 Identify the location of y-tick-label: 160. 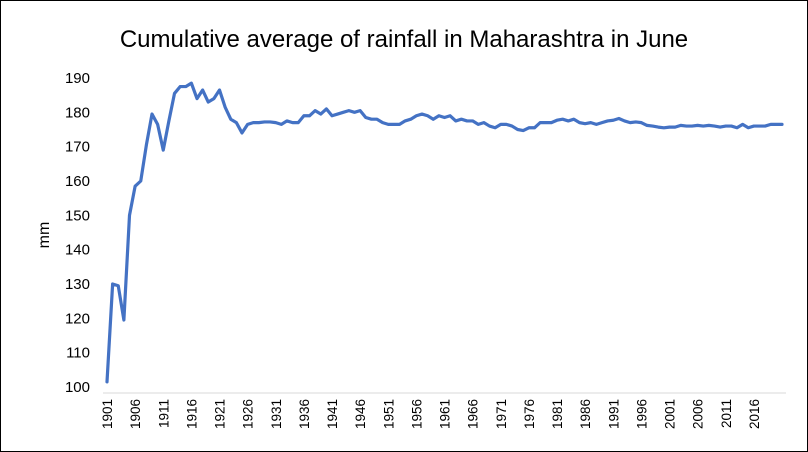
(77, 181).